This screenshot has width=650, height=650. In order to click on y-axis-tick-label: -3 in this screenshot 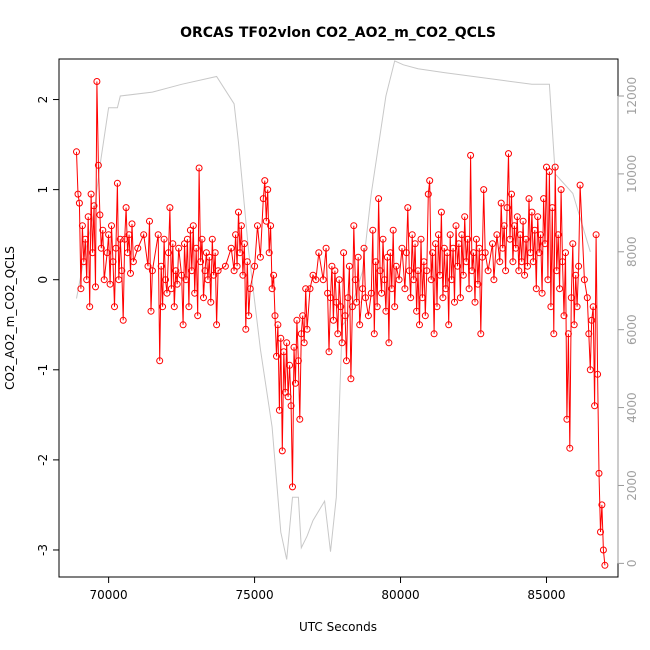, I will do `click(43, 550)`.